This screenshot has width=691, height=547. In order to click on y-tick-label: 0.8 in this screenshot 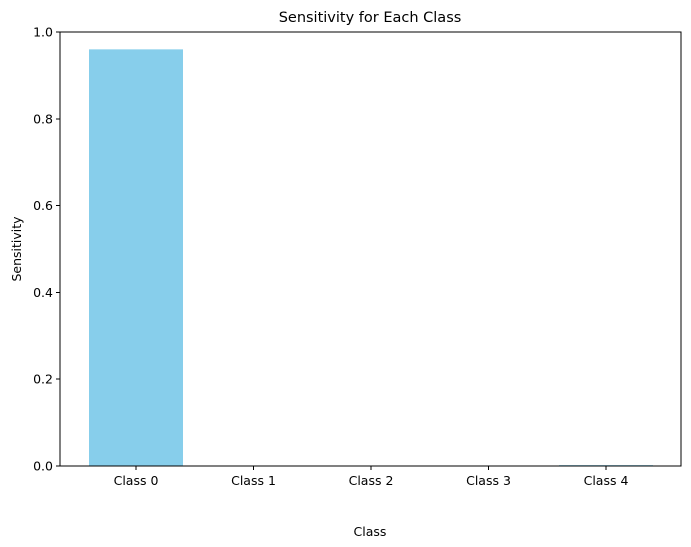, I will do `click(43, 118)`.